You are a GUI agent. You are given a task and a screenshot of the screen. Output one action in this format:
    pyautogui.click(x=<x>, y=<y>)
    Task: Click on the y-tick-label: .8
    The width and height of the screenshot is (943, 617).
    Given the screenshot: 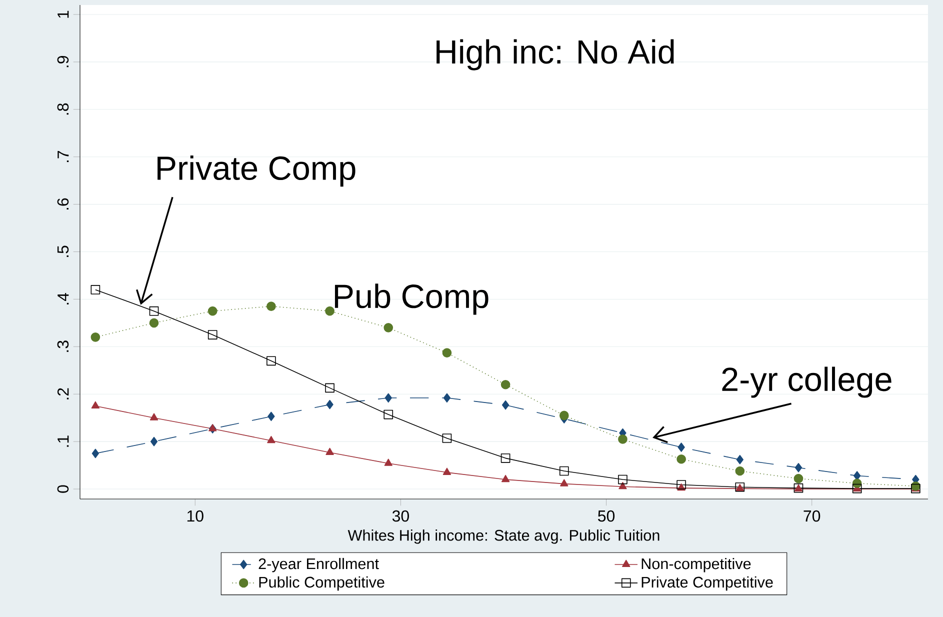 What is the action you would take?
    pyautogui.click(x=63, y=109)
    